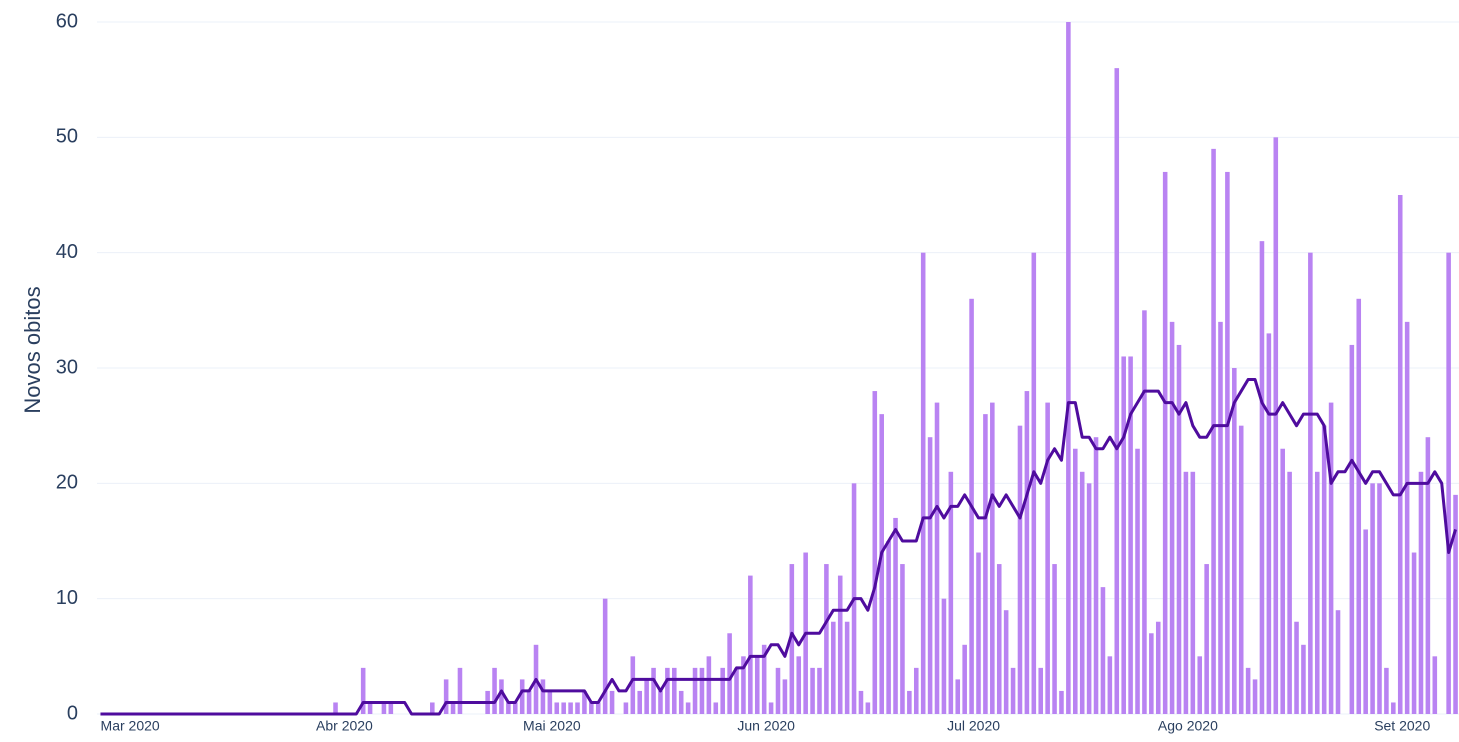 The height and width of the screenshot is (742, 1459). What do you see at coordinates (67, 21) in the screenshot?
I see `y-tick-label: 60` at bounding box center [67, 21].